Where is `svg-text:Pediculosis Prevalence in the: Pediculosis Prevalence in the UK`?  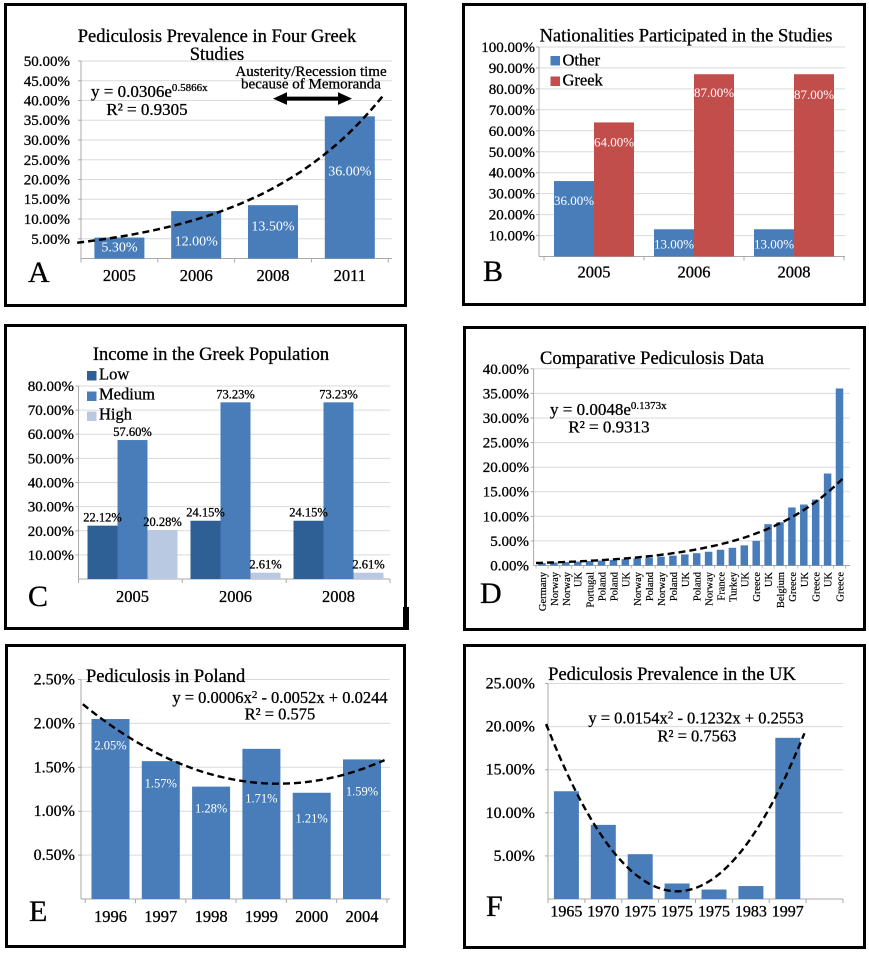 svg-text:Pediculosis Prevalence in the: Pediculosis Prevalence in the UK is located at coordinates (672, 675).